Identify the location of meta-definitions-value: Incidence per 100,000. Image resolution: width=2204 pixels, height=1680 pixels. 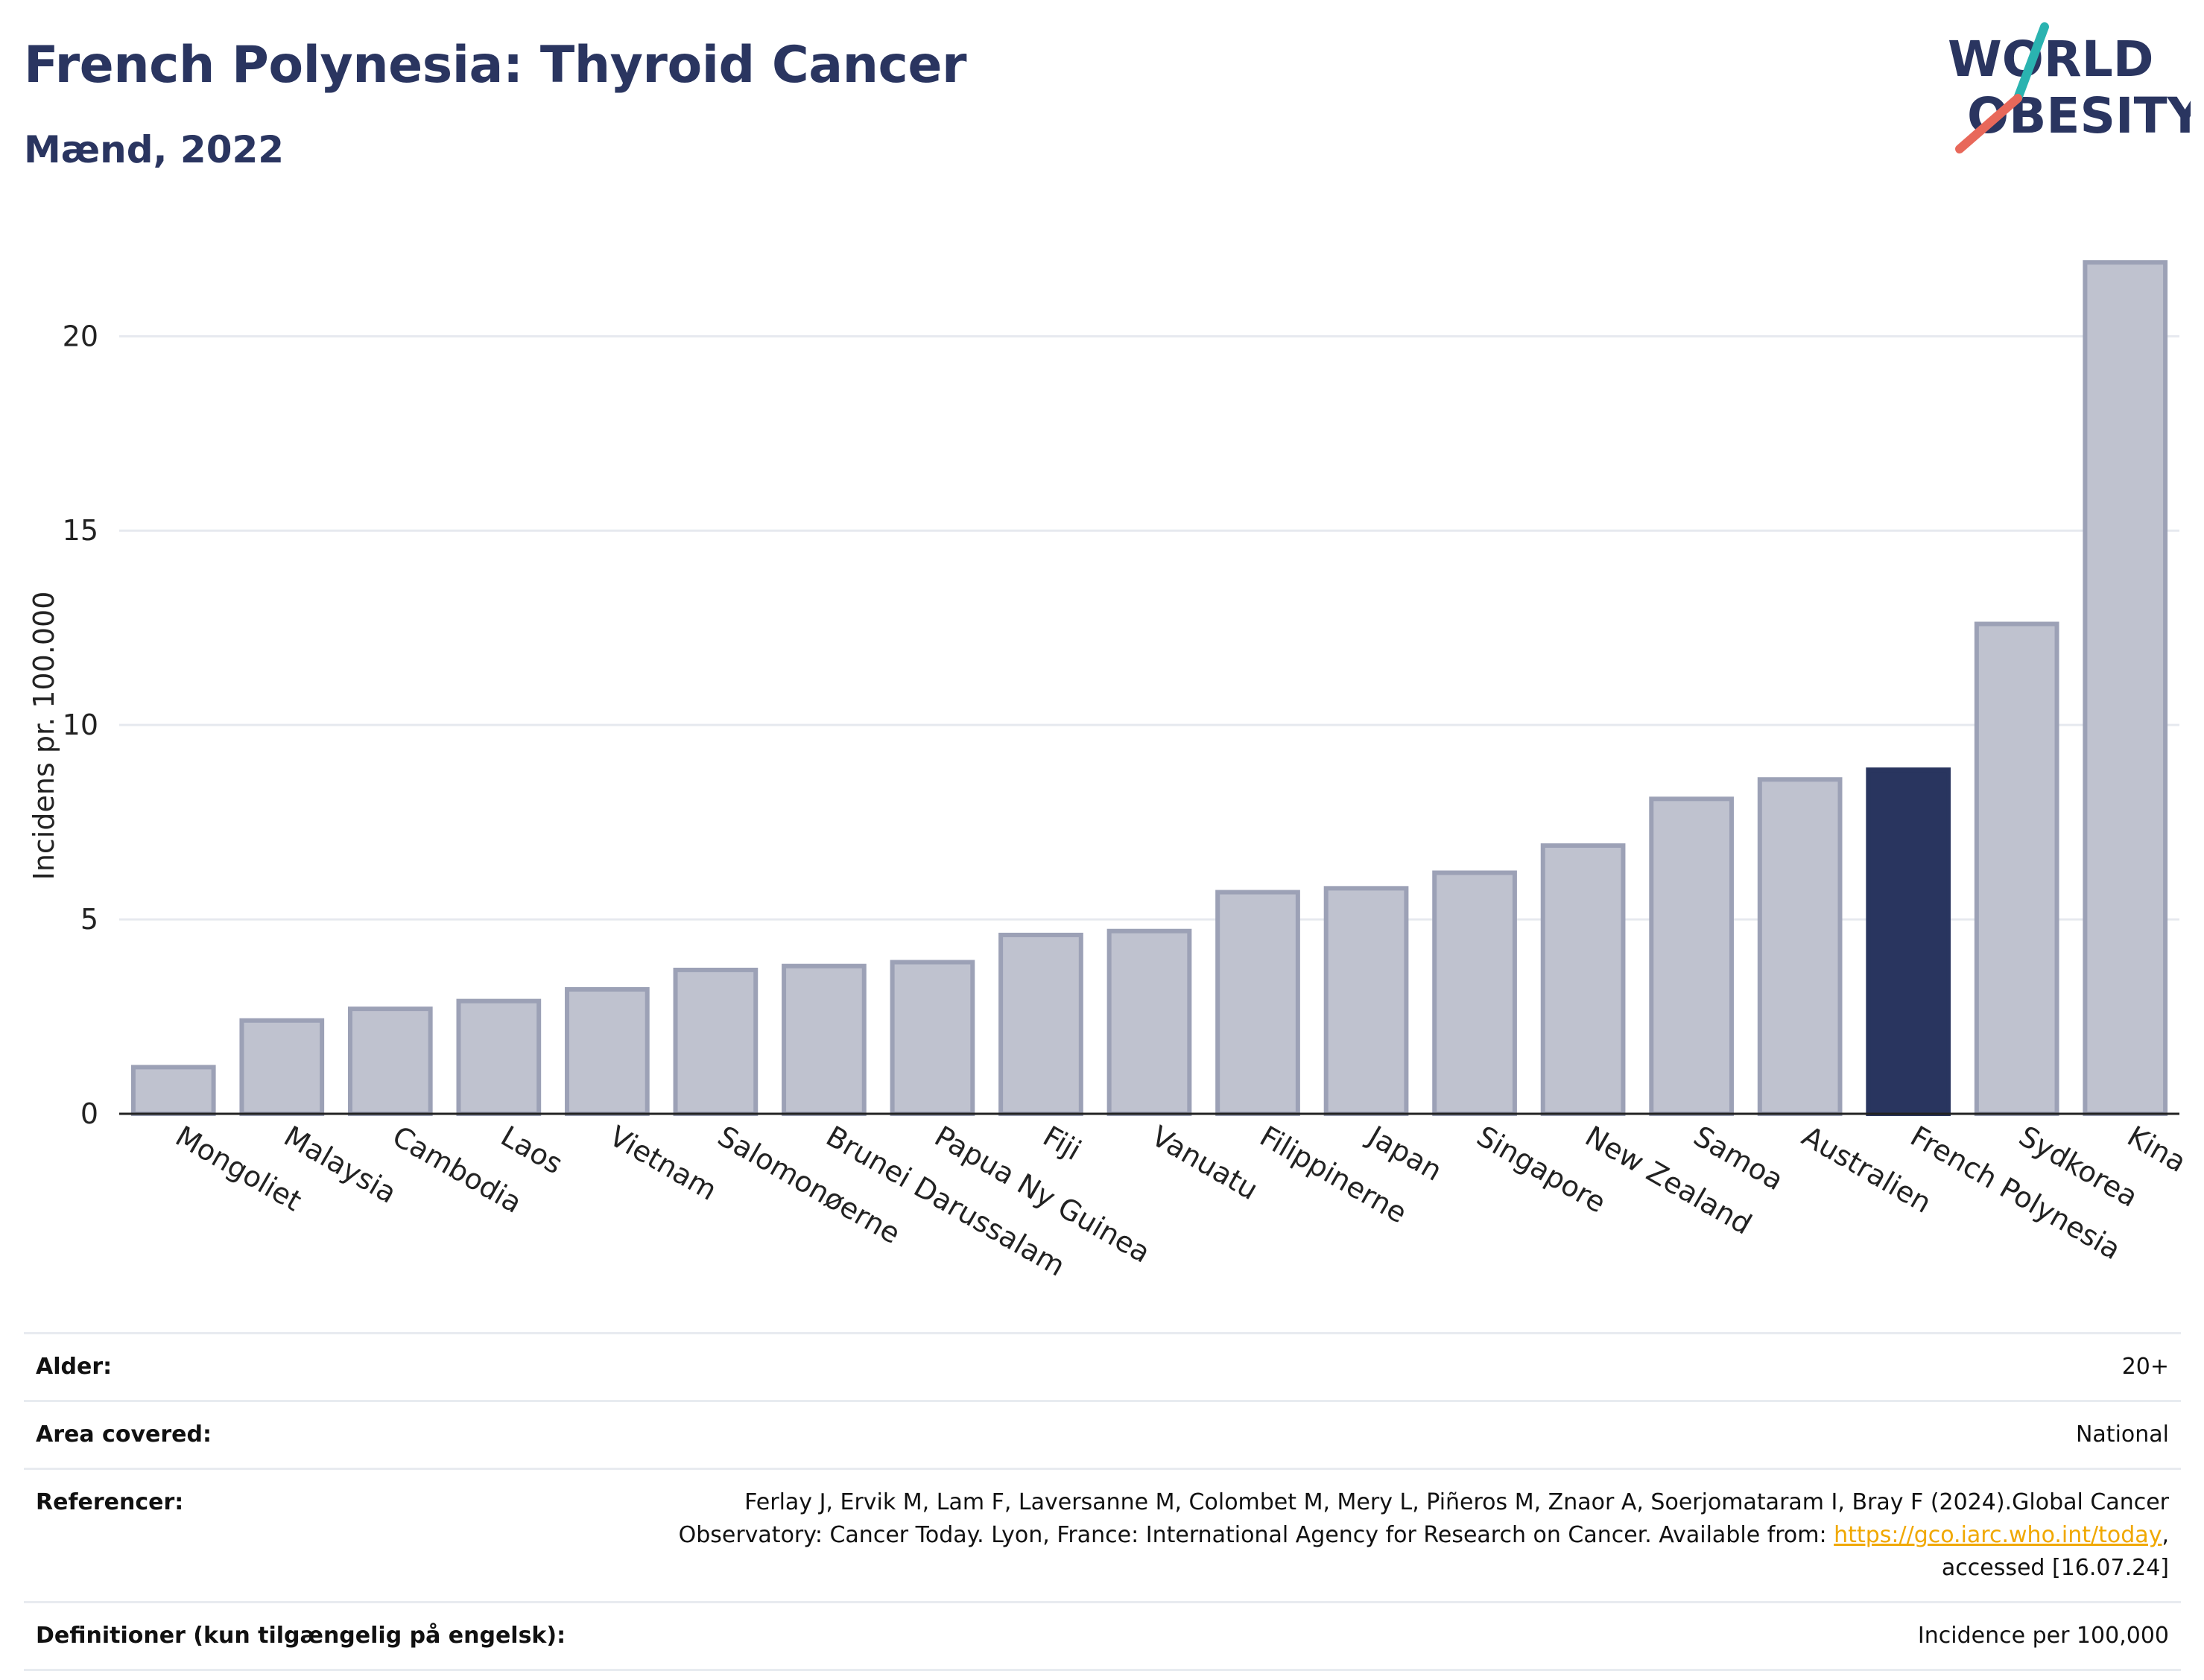
(1397, 1636).